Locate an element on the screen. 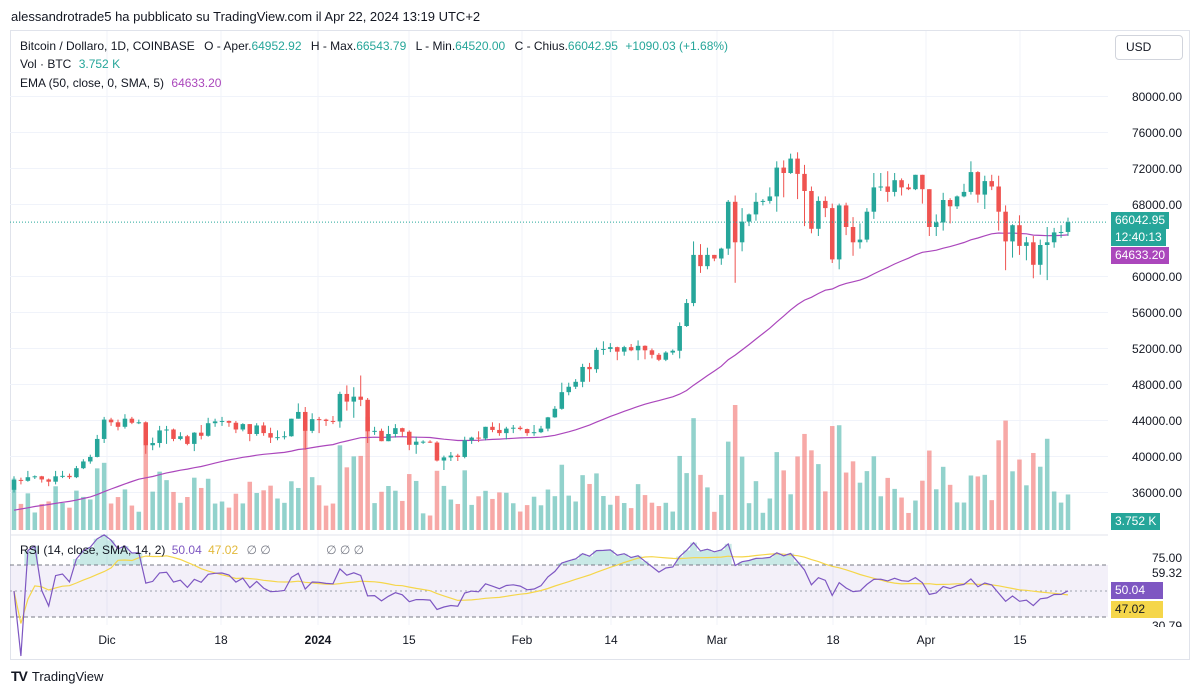 This screenshot has width=1200, height=694. volume-label: Vol · BTC is located at coordinates (46, 64).